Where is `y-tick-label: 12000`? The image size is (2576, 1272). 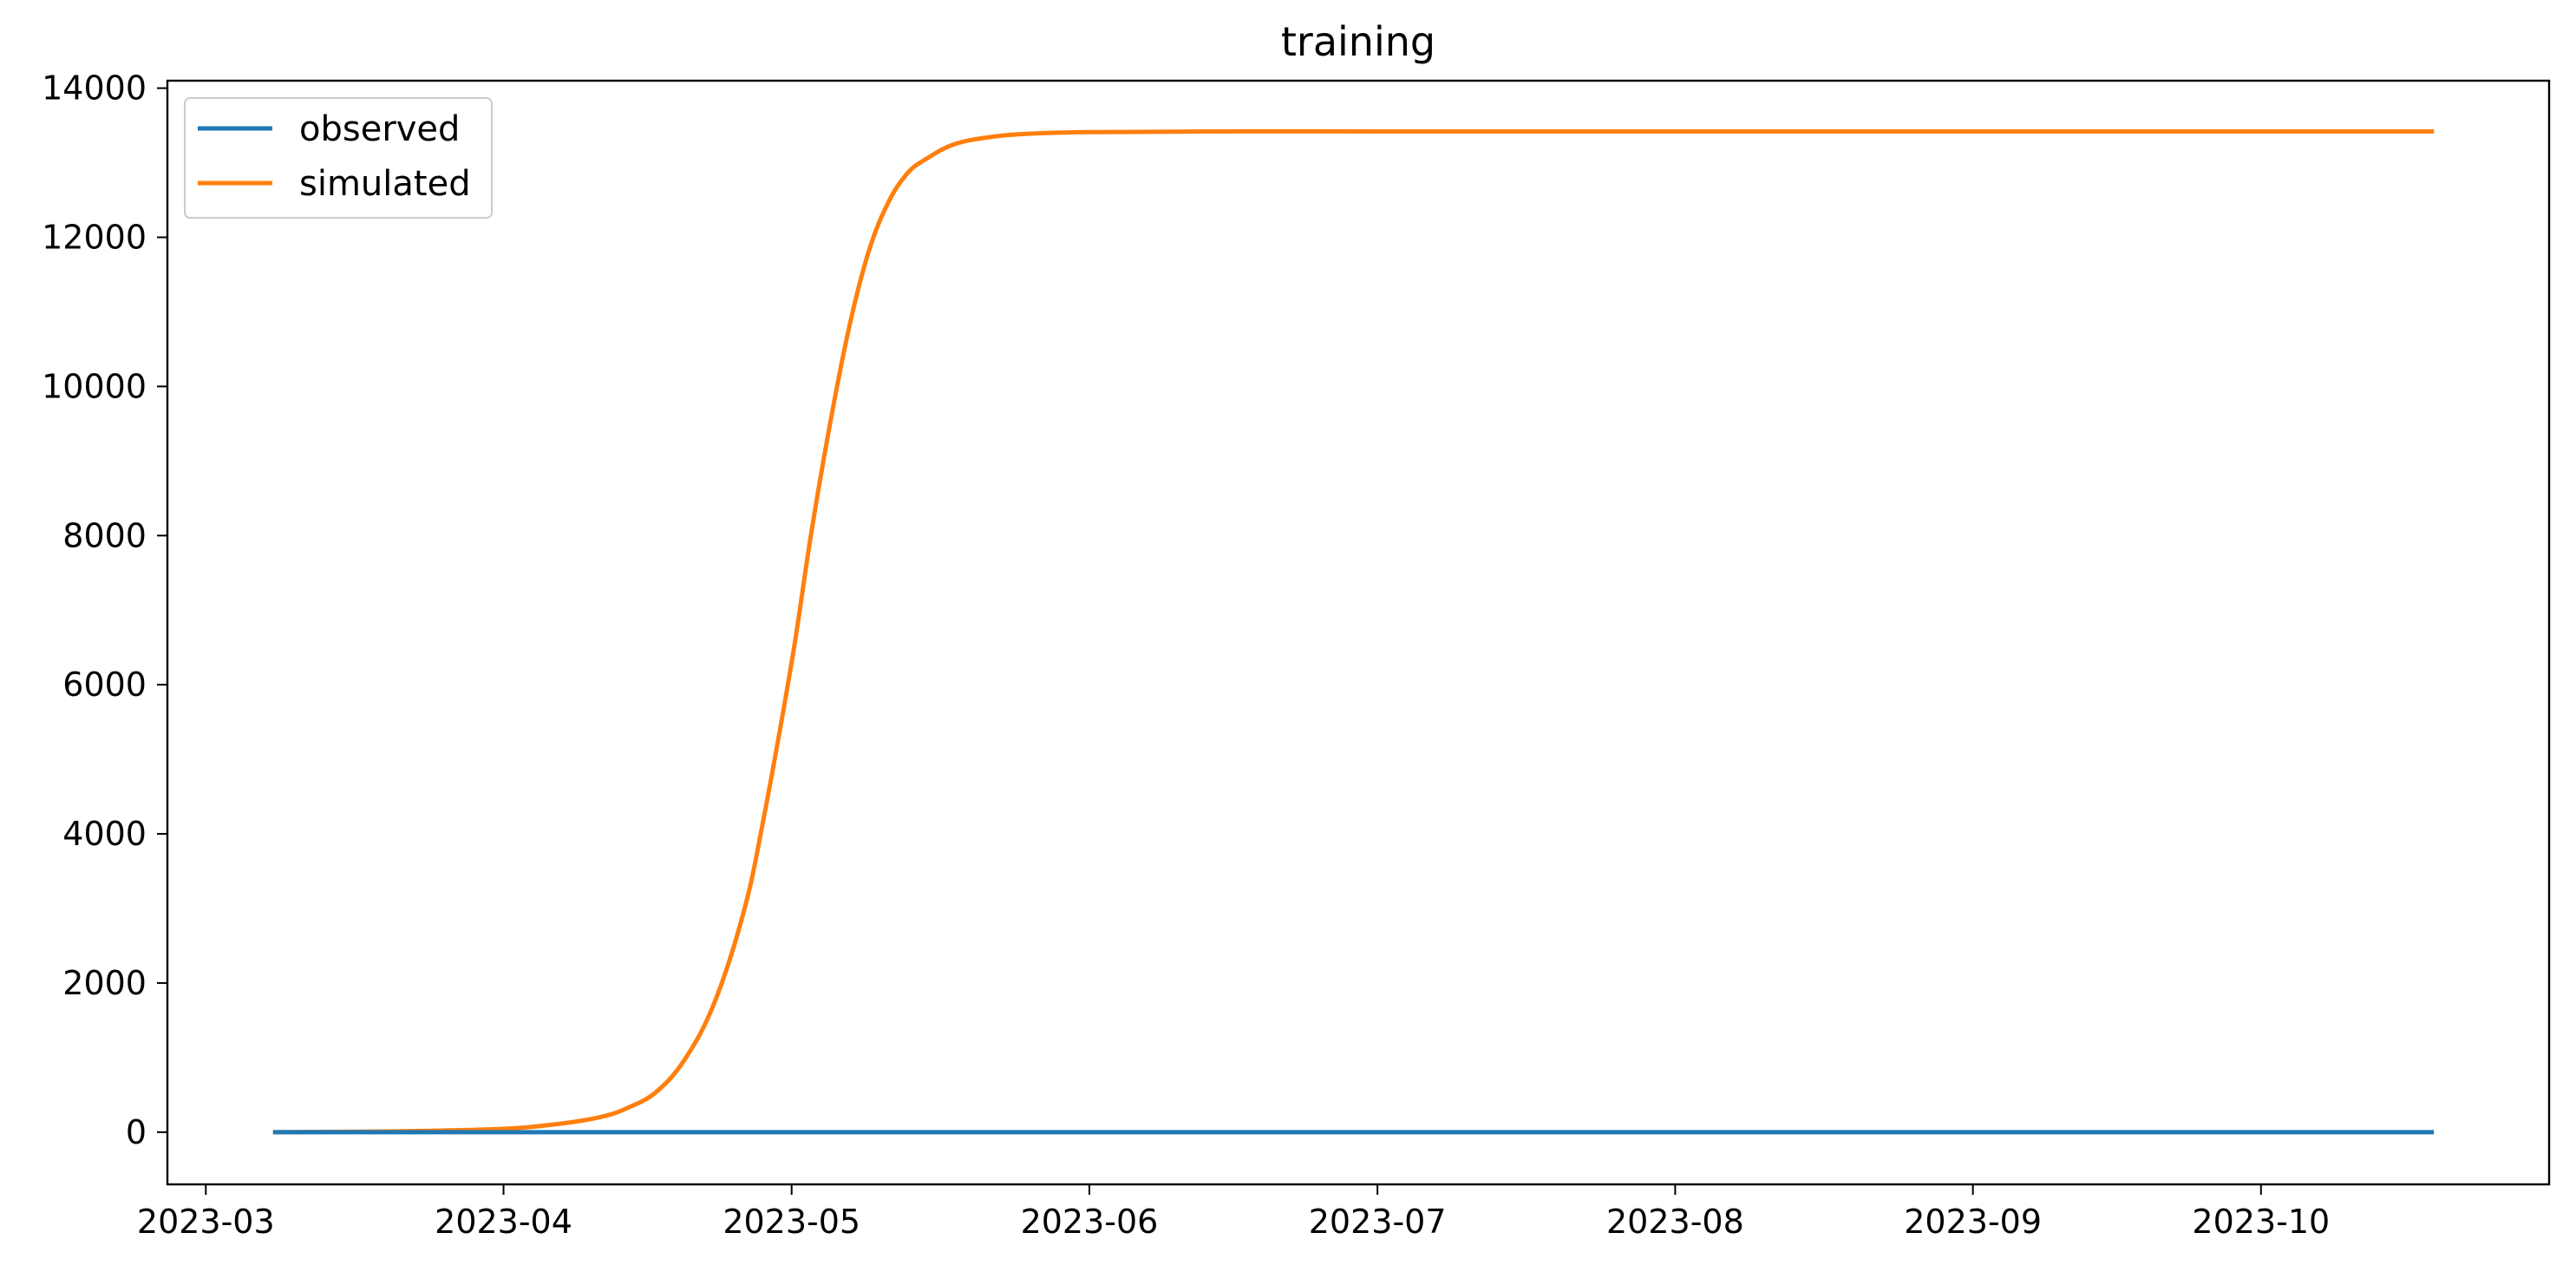
y-tick-label: 12000 is located at coordinates (94, 237).